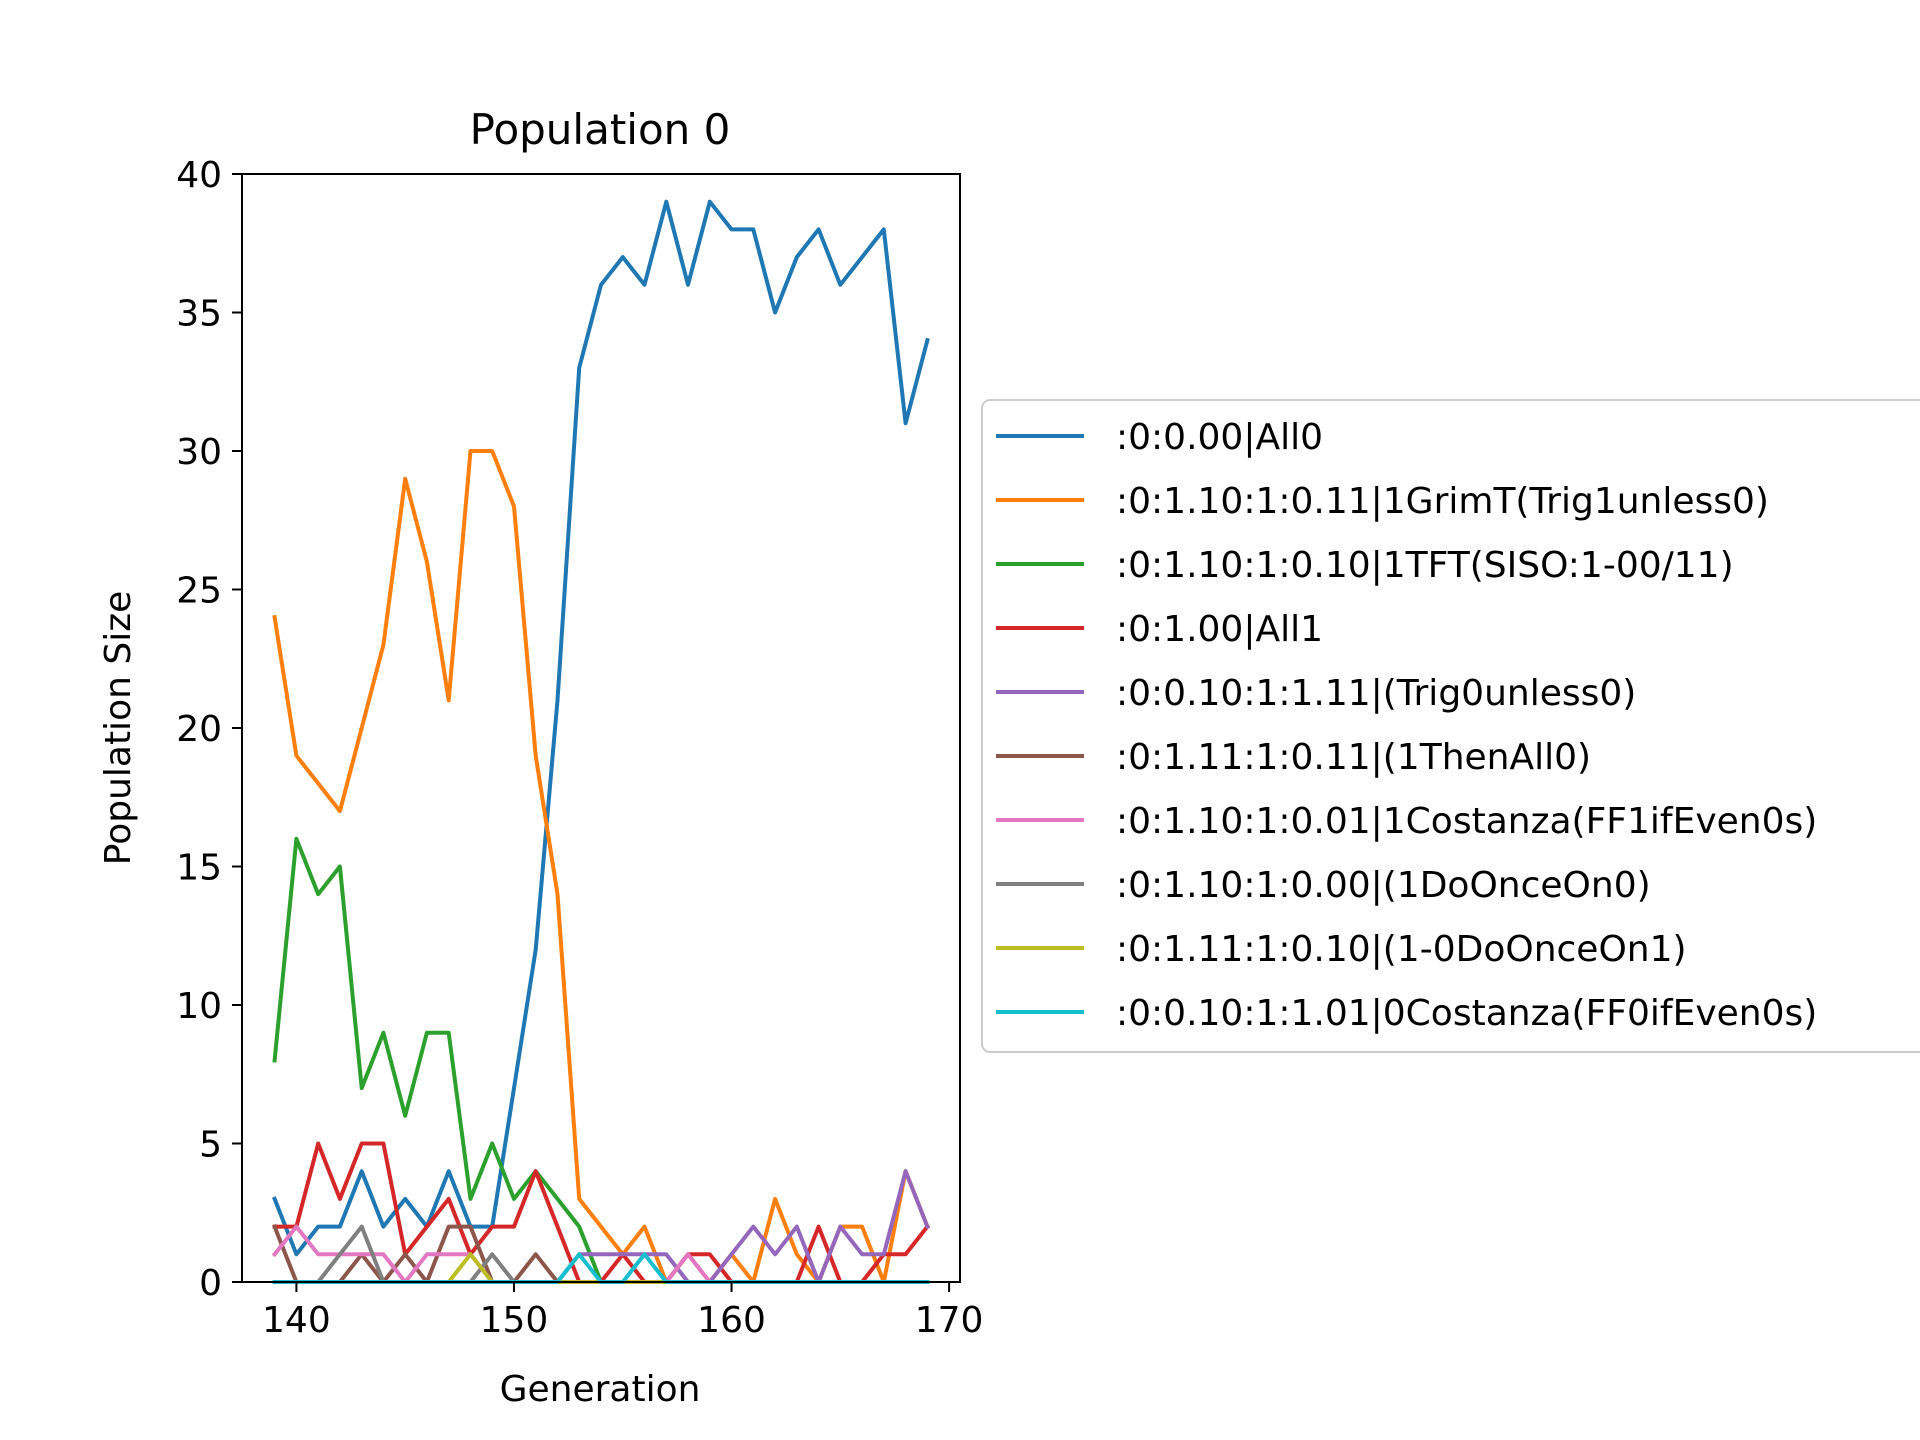 This screenshot has width=1920, height=1440. I want to click on legend-label-4: :0:1.00|All1, so click(1219, 629).